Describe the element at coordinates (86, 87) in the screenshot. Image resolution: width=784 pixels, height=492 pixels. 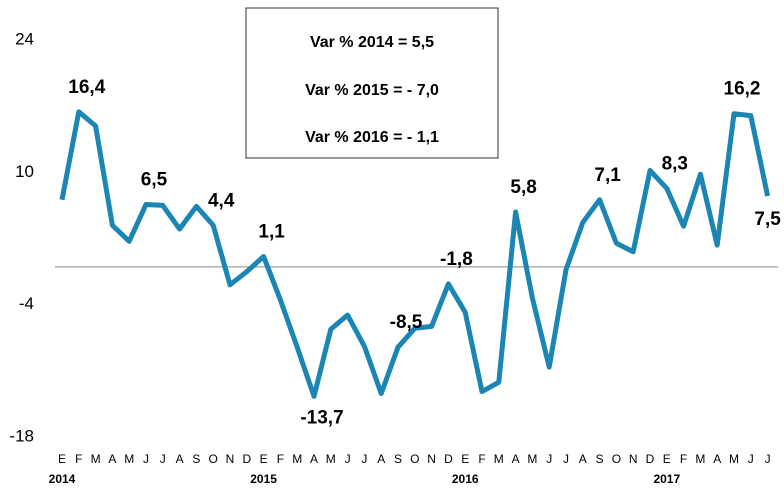
I see `data-label: 16,4` at that location.